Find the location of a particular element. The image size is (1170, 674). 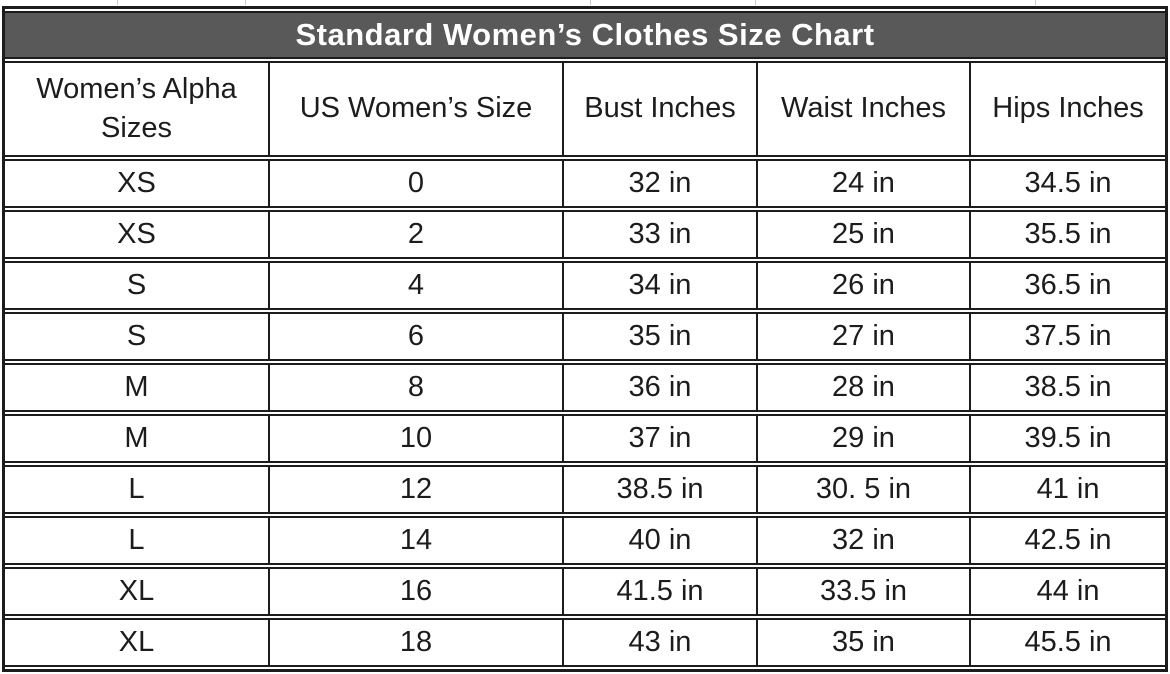

column-header-alpha-sizes: Women’s Alpha Sizes is located at coordinates (136, 109).